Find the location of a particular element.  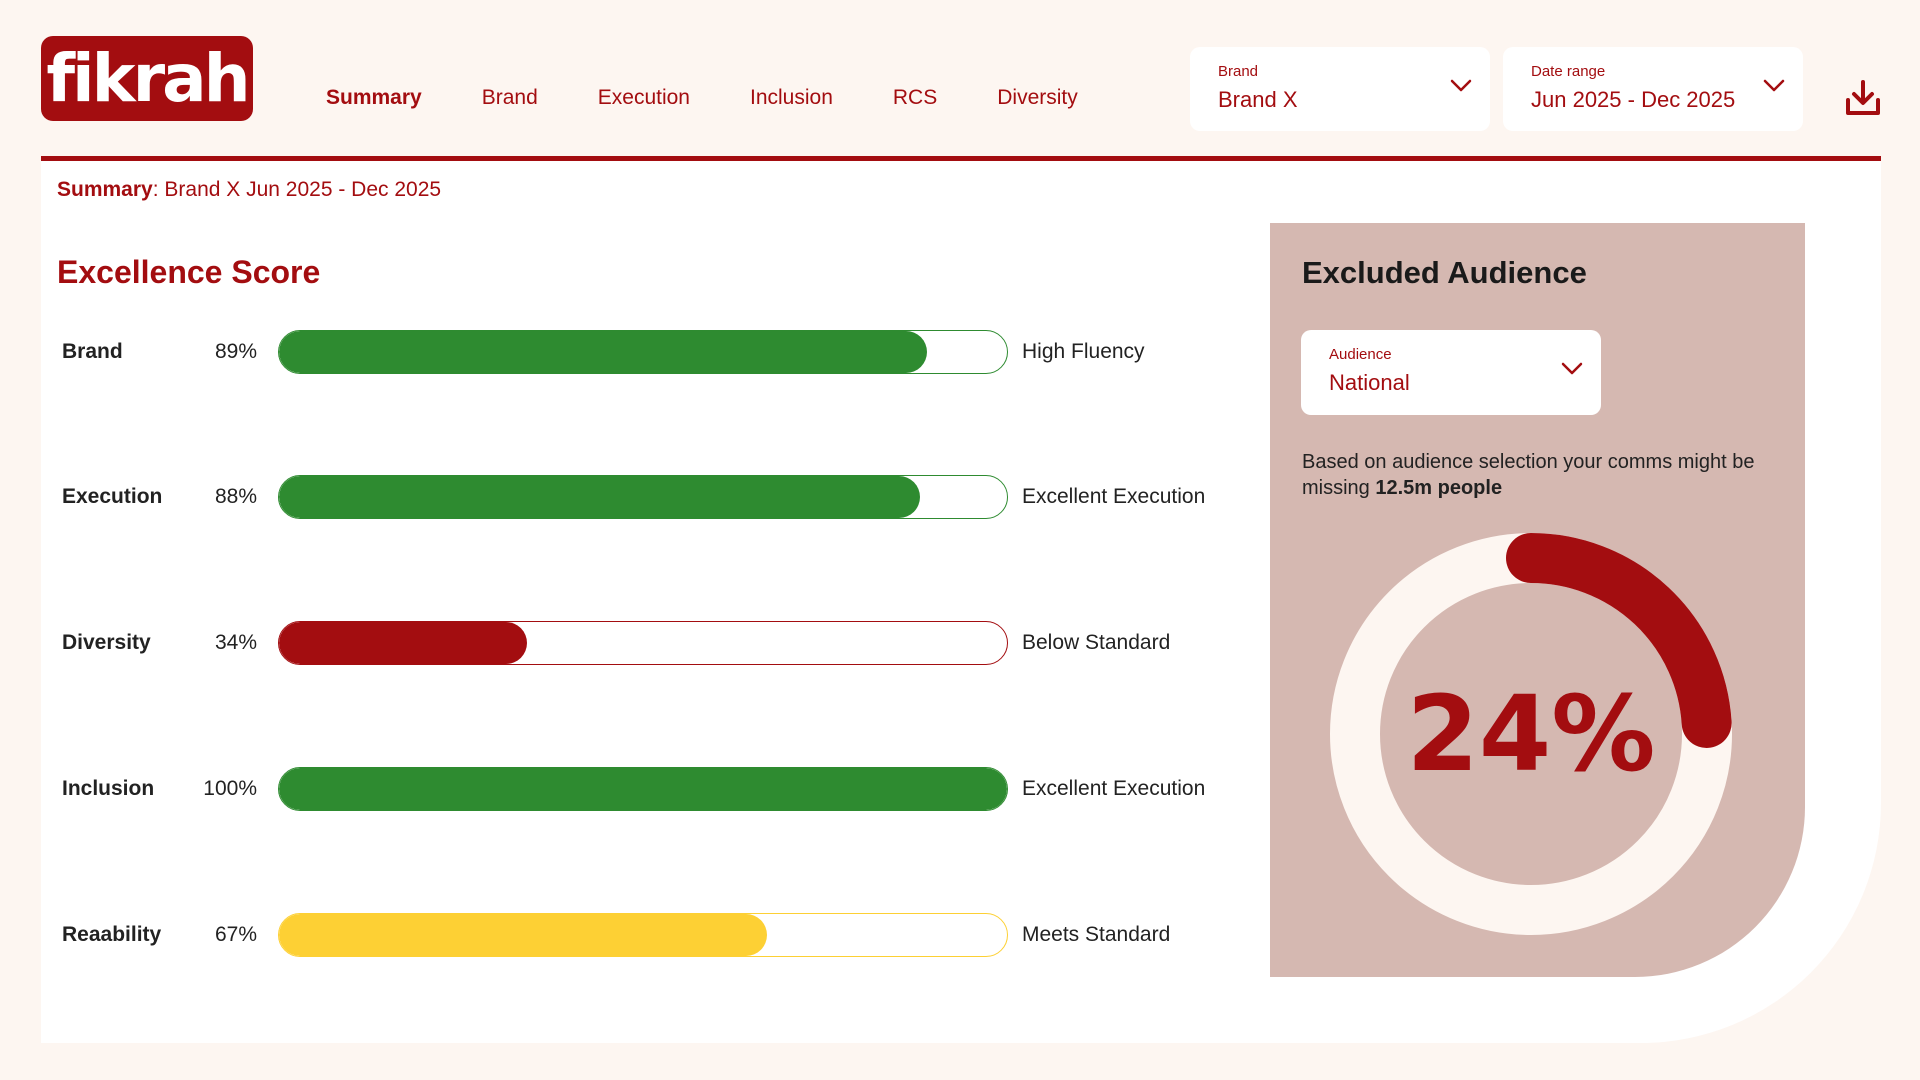

nav-item-diversity: Diversity is located at coordinates (1037, 97).